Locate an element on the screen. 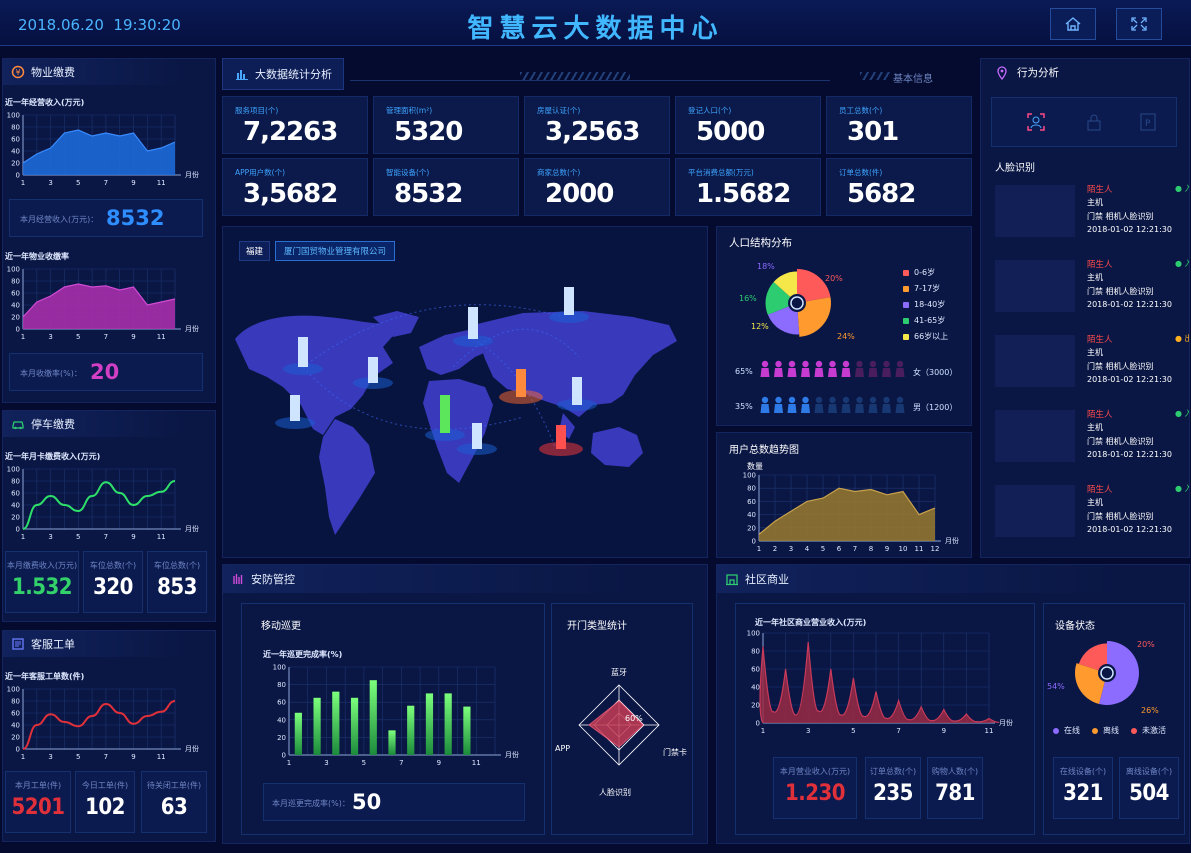  home-button is located at coordinates (1073, 24).